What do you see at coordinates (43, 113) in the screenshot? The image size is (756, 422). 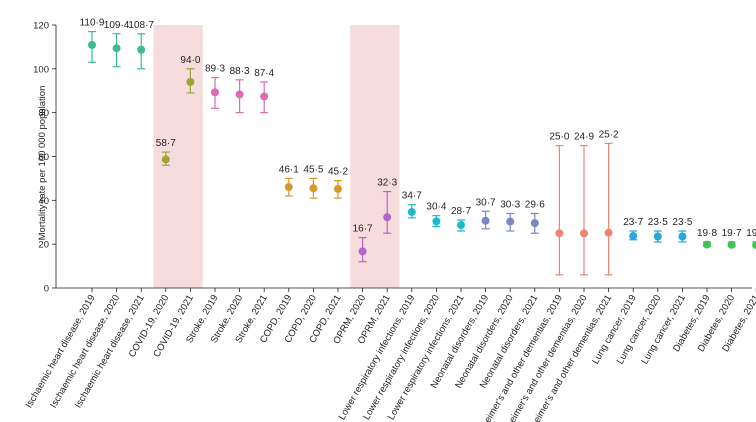 I see `y-tick-label-80: 80` at bounding box center [43, 113].